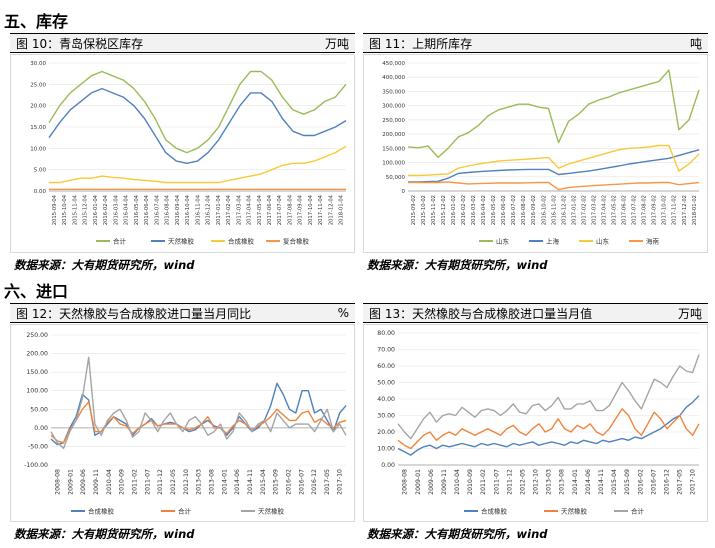 Image resolution: width=715 pixels, height=548 pixels. What do you see at coordinates (534, 210) in the screenshot?
I see `x-tick-label: 2016-09-02` at bounding box center [534, 210].